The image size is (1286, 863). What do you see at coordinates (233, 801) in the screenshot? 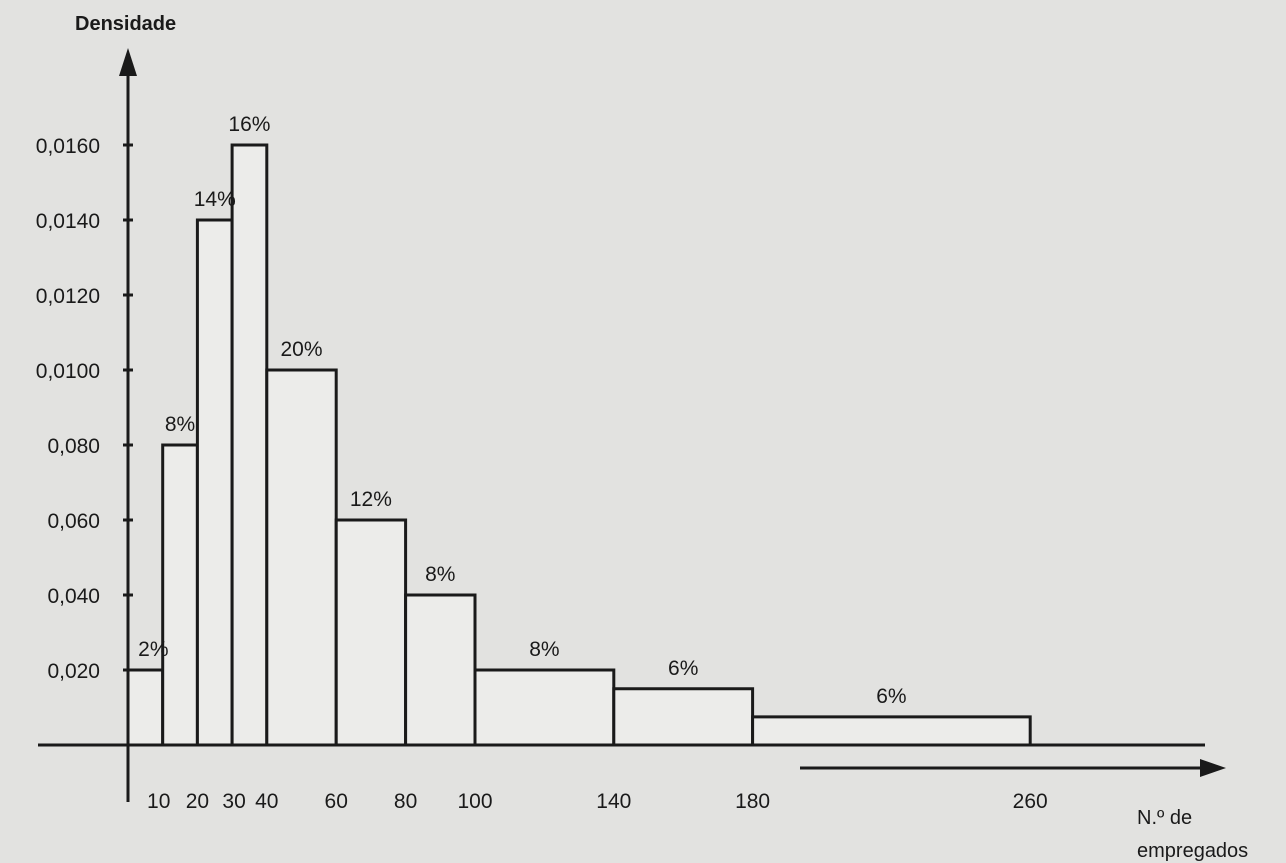
I see `x-tick-label: 30` at bounding box center [233, 801].